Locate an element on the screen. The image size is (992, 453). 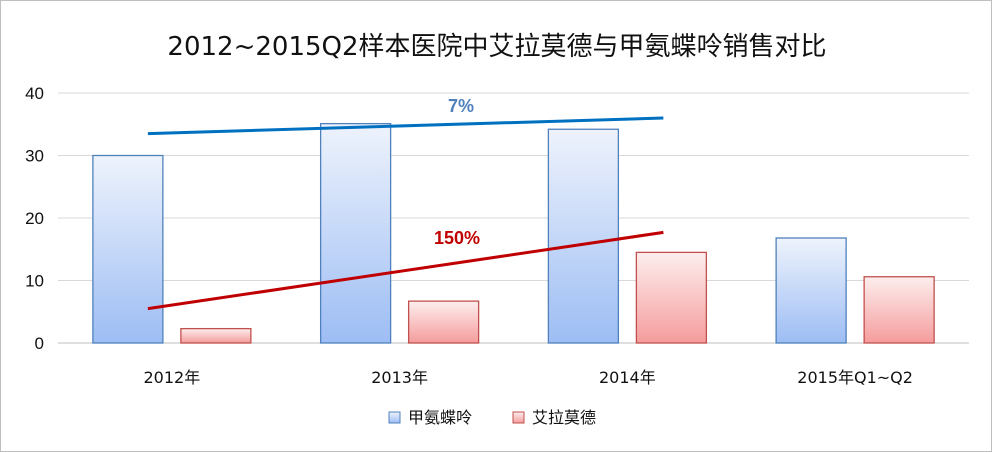
annotation-0: 7% is located at coordinates (461, 106).